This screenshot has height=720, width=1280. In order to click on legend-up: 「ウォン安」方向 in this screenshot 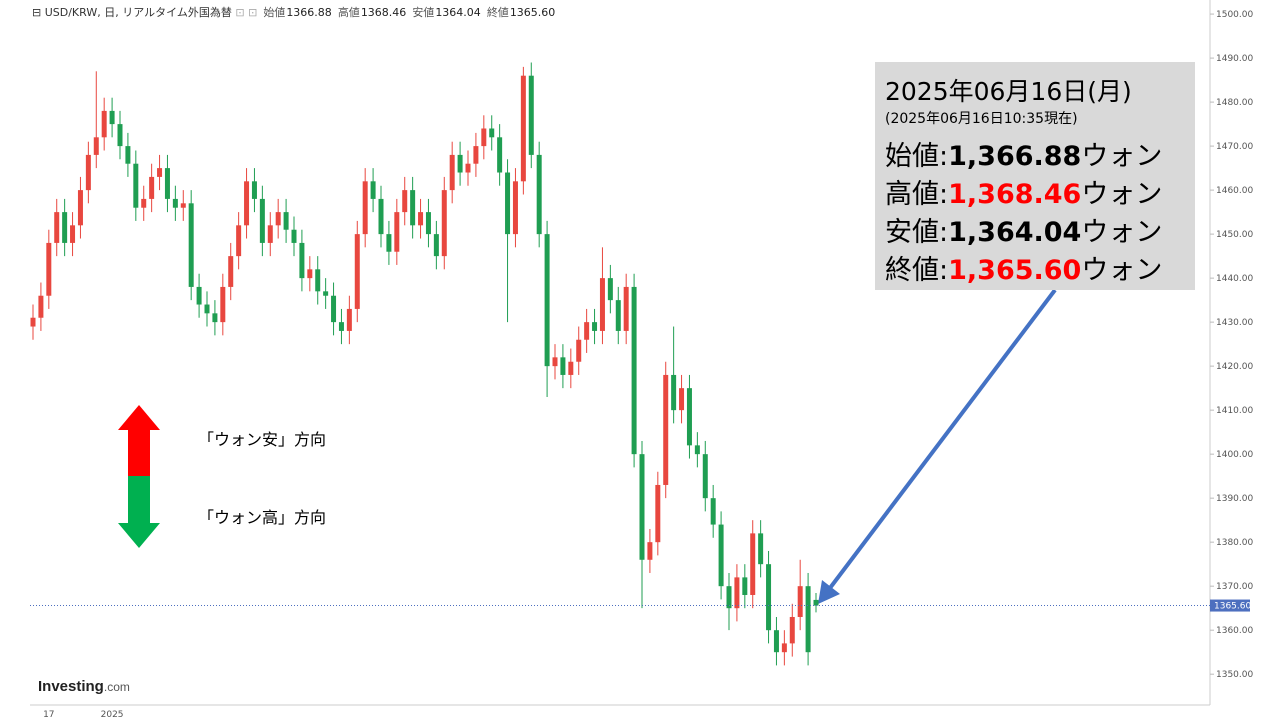, I will do `click(262, 439)`.